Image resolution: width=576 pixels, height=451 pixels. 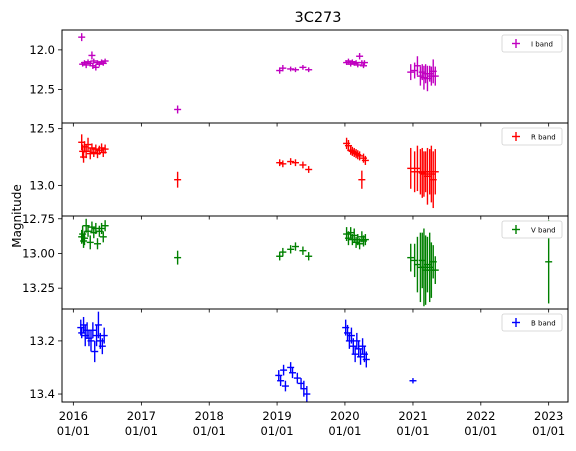 What do you see at coordinates (344, 416) in the screenshot?
I see `x-tick-label: 2020` at bounding box center [344, 416].